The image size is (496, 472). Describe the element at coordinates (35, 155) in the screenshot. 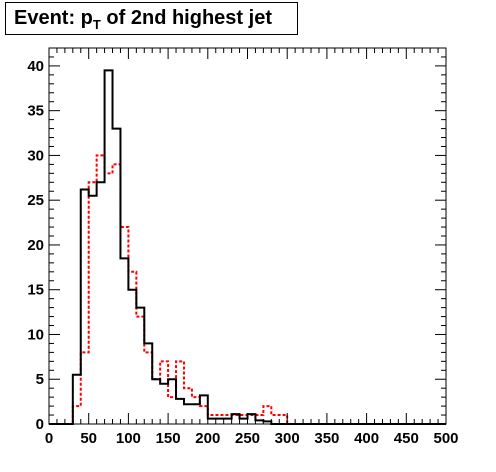

I see `y-tick-label: 30` at that location.